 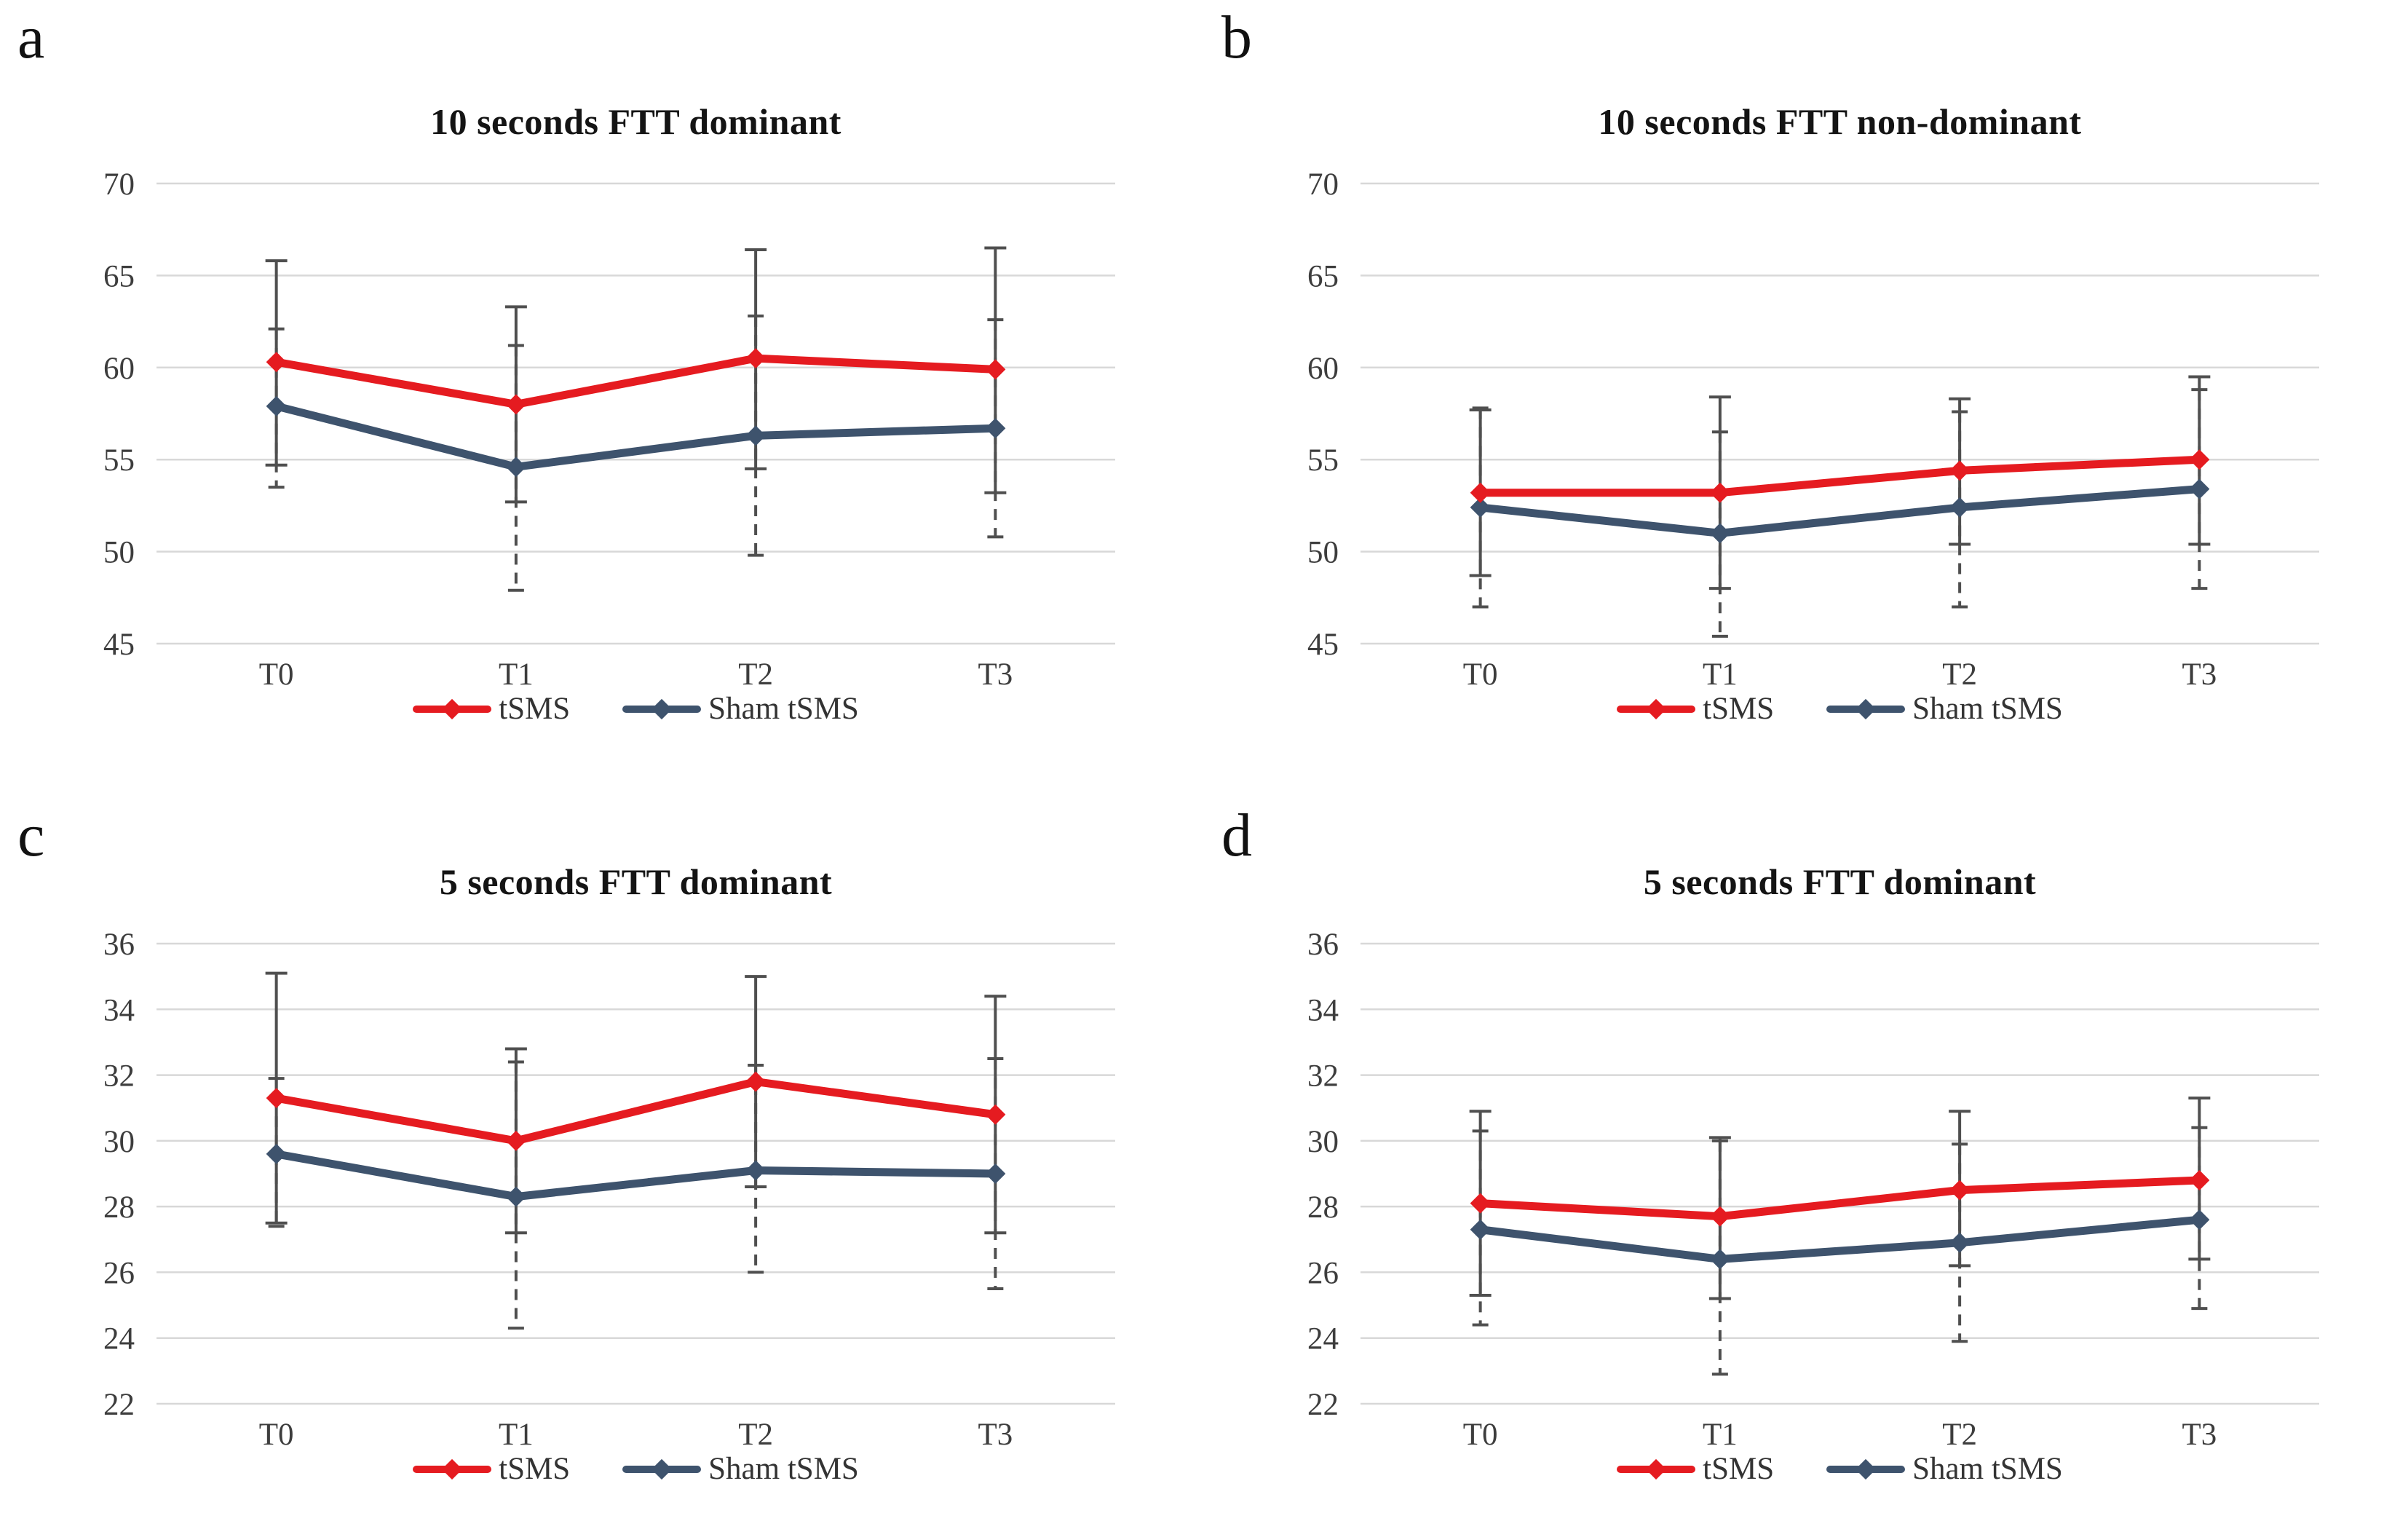 I want to click on panel-letter: b, so click(x=1236, y=38).